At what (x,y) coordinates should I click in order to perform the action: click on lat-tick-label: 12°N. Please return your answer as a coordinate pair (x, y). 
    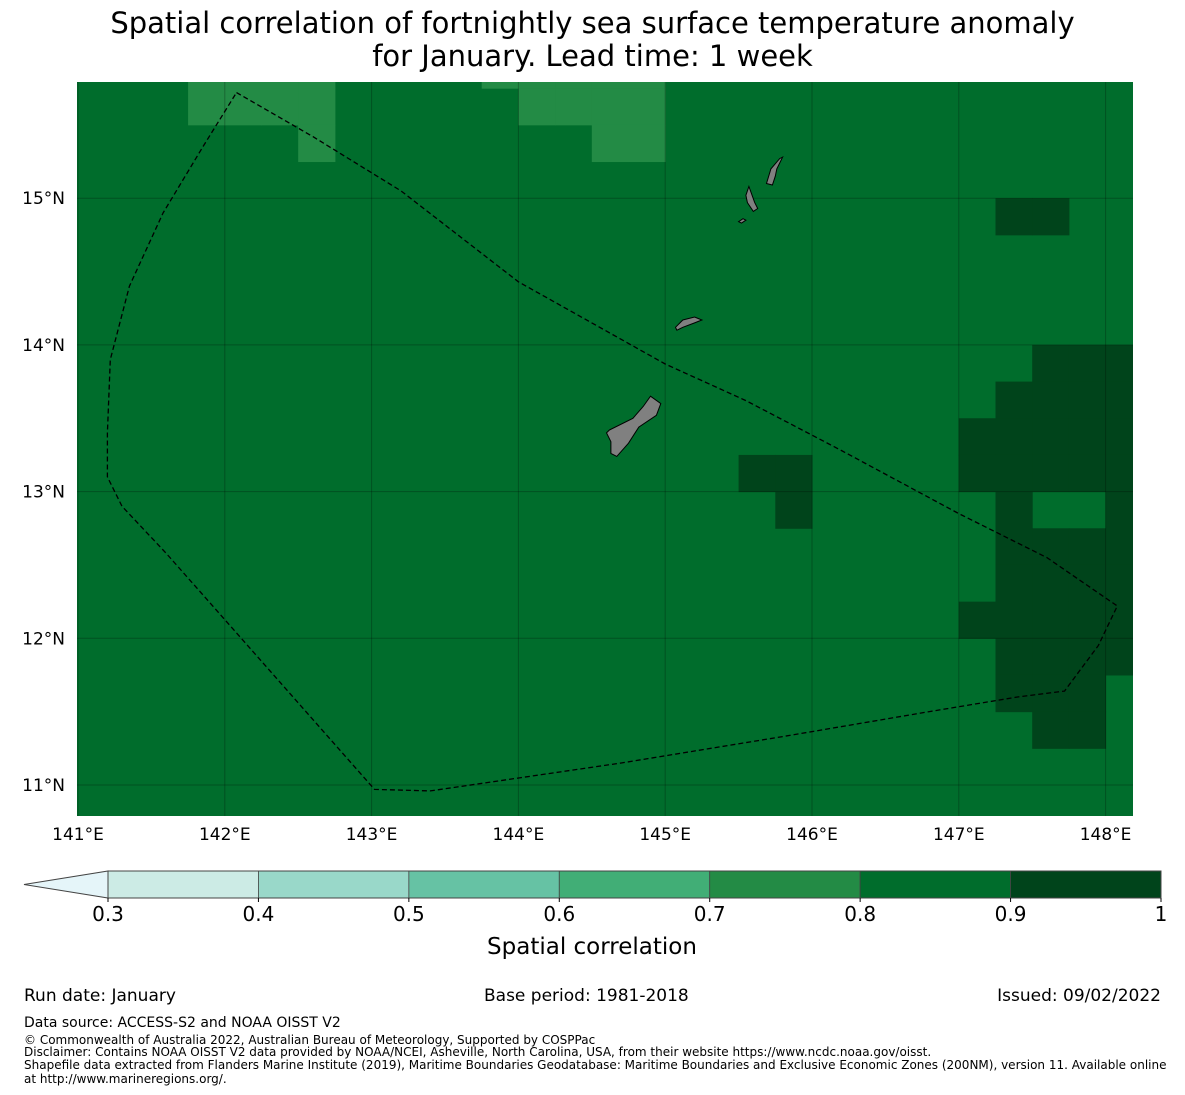
    Looking at the image, I should click on (43, 639).